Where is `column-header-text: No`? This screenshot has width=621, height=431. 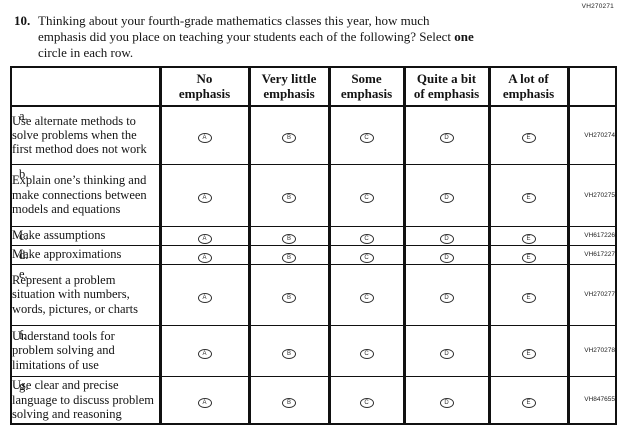
column-header-text: No is located at coordinates (204, 79).